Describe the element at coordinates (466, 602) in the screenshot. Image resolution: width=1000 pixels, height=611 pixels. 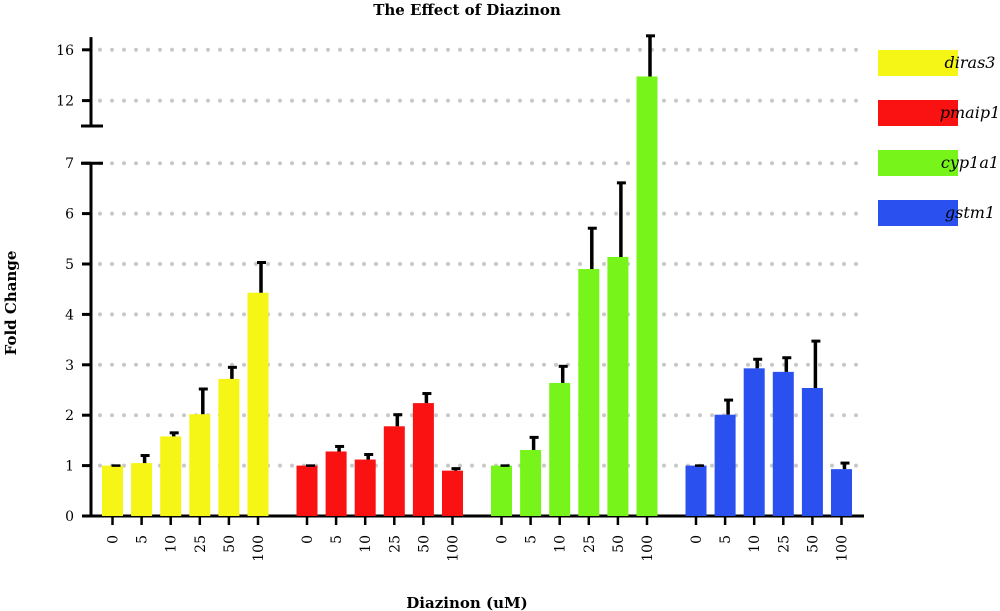
I see `x-axis-label: Diazinon (uM)` at that location.